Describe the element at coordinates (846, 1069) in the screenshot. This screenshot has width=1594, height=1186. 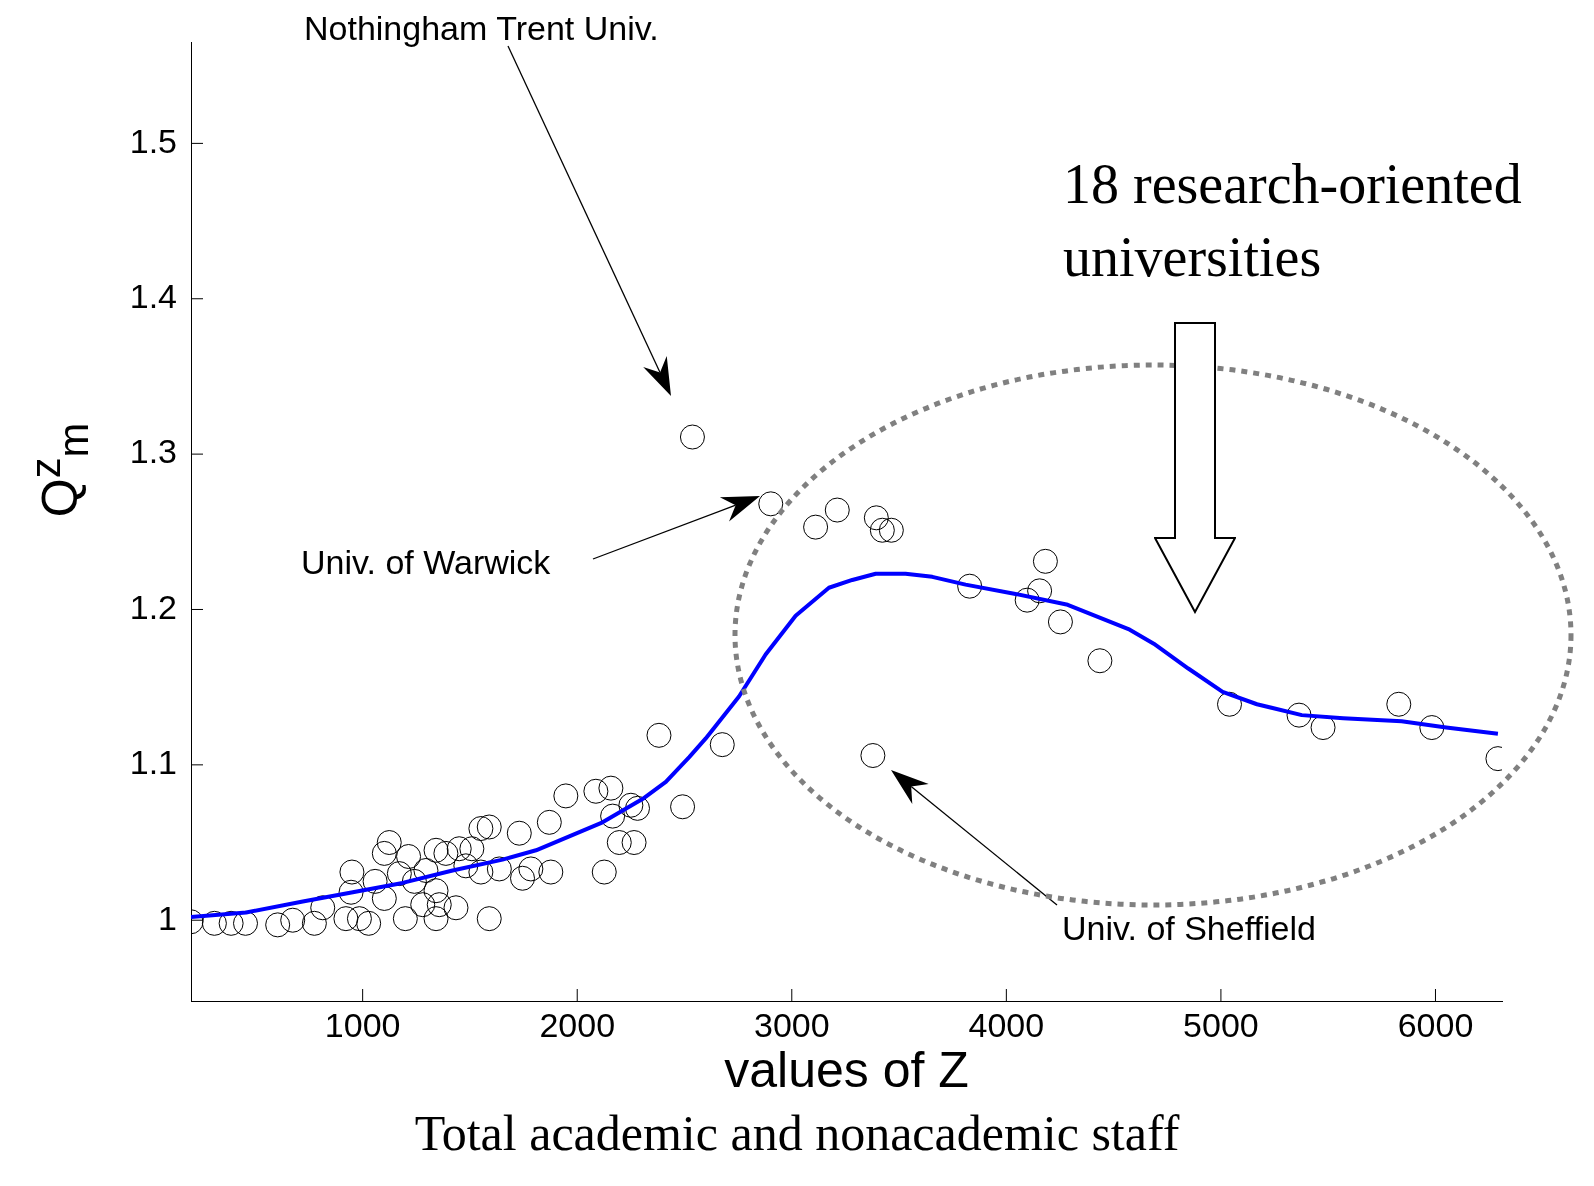
I see `x-axis-title: values of Z` at that location.